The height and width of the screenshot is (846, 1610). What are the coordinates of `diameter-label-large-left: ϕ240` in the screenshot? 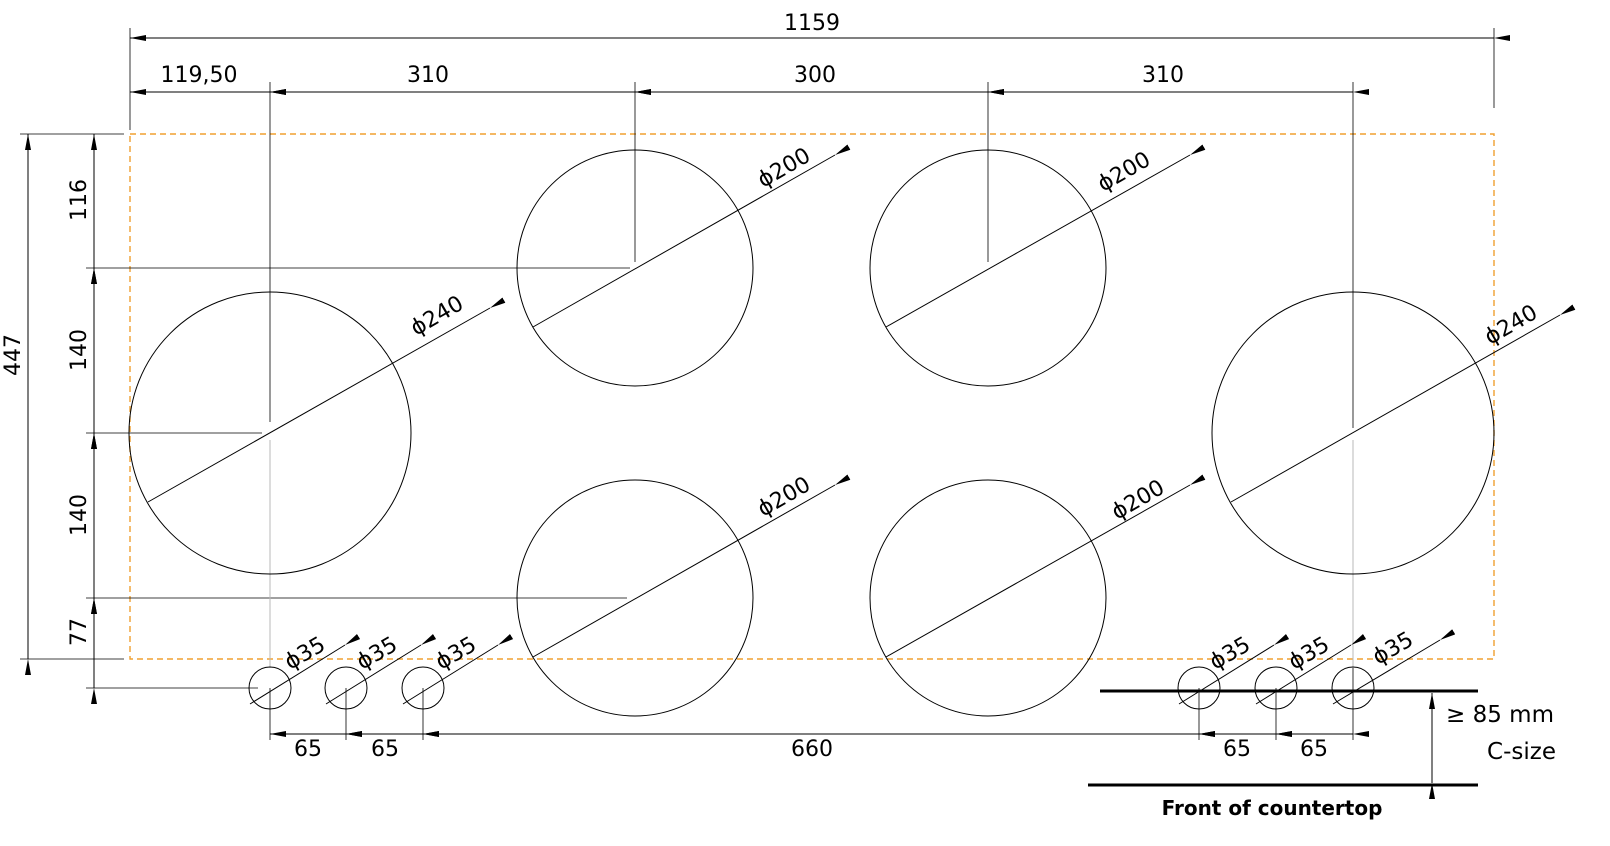 It's located at (437, 316).